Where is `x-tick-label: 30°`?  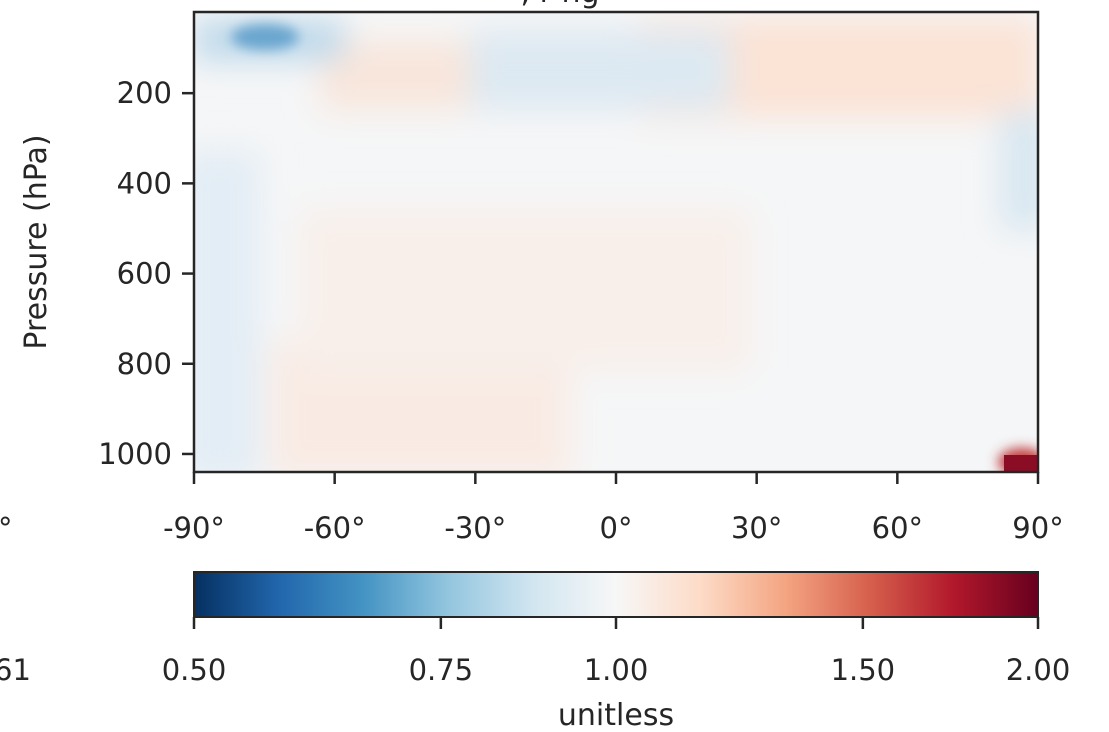
x-tick-label: 30° is located at coordinates (756, 528).